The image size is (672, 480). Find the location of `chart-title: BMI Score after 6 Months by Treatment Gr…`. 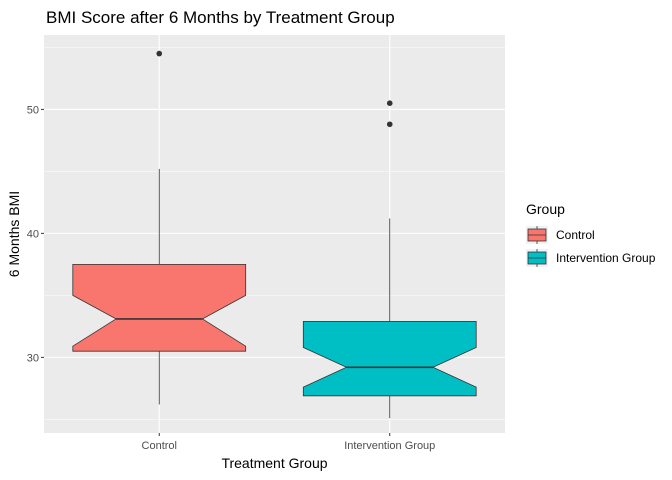

chart-title: BMI Score after 6 Months by Treatment Gr… is located at coordinates (220, 17).